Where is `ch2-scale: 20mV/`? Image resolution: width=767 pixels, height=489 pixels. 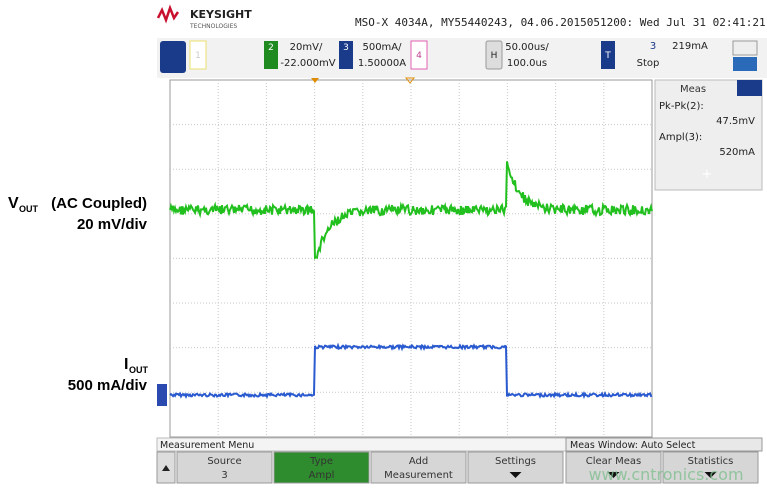 ch2-scale: 20mV/ is located at coordinates (306, 47).